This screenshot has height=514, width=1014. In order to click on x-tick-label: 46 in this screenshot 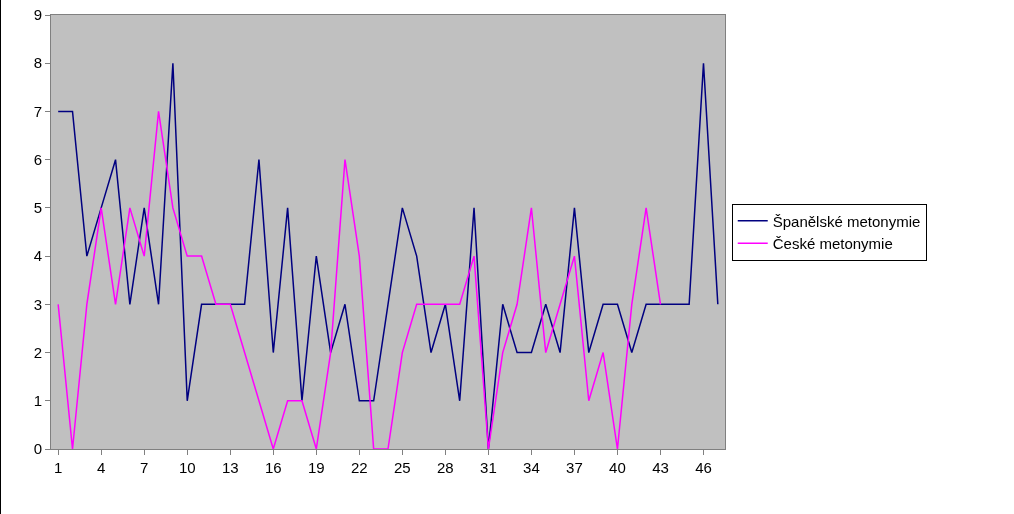, I will do `click(703, 467)`.